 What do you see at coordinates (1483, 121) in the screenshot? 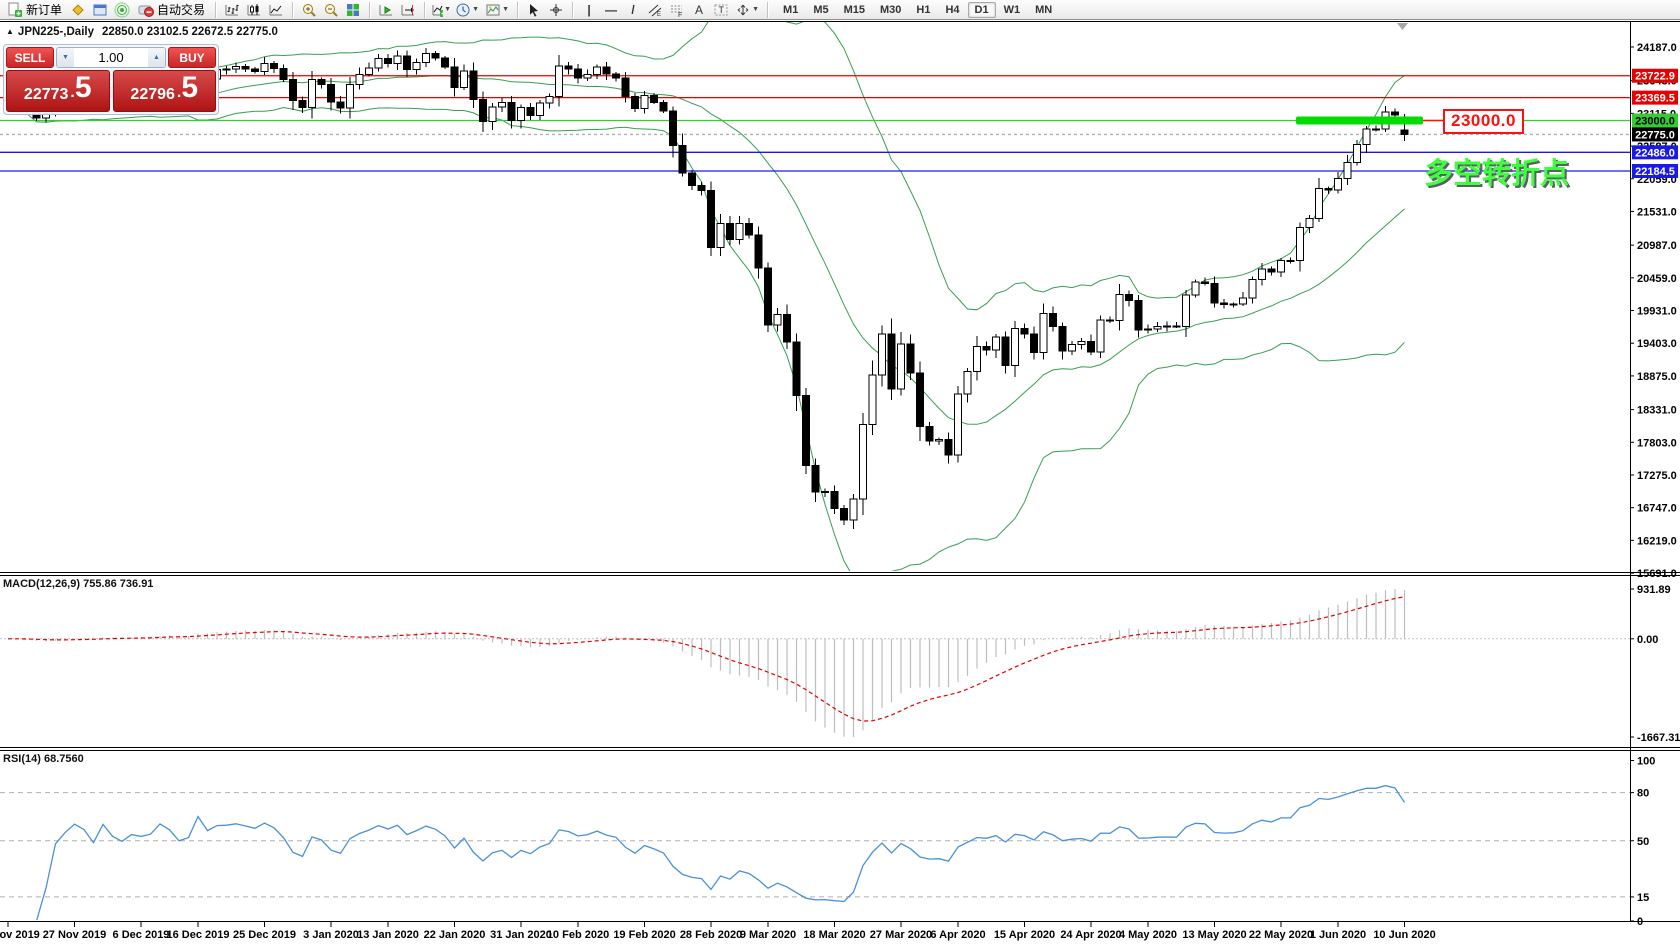
I see `price-level-label-23000: 23000.0` at bounding box center [1483, 121].